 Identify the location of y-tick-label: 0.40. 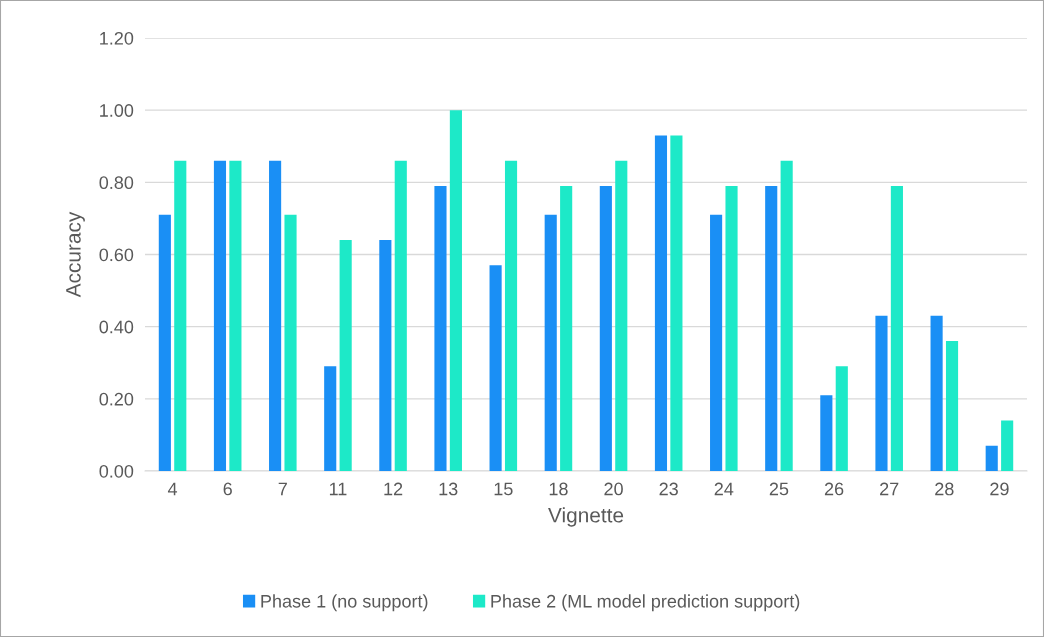
(116, 327).